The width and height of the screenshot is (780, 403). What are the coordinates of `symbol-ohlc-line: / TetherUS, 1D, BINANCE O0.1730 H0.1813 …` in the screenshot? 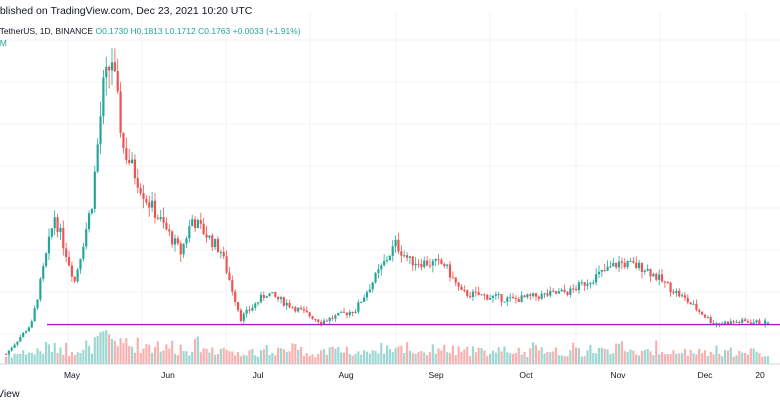 It's located at (150, 31).